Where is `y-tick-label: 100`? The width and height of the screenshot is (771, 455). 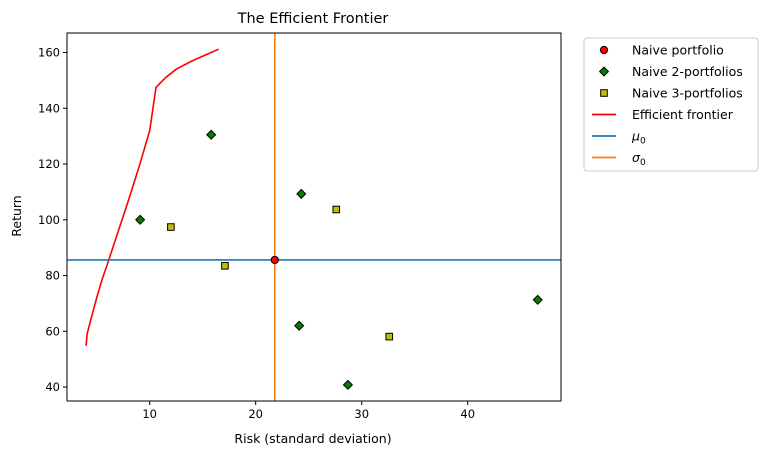 y-tick-label: 100 is located at coordinates (49, 220).